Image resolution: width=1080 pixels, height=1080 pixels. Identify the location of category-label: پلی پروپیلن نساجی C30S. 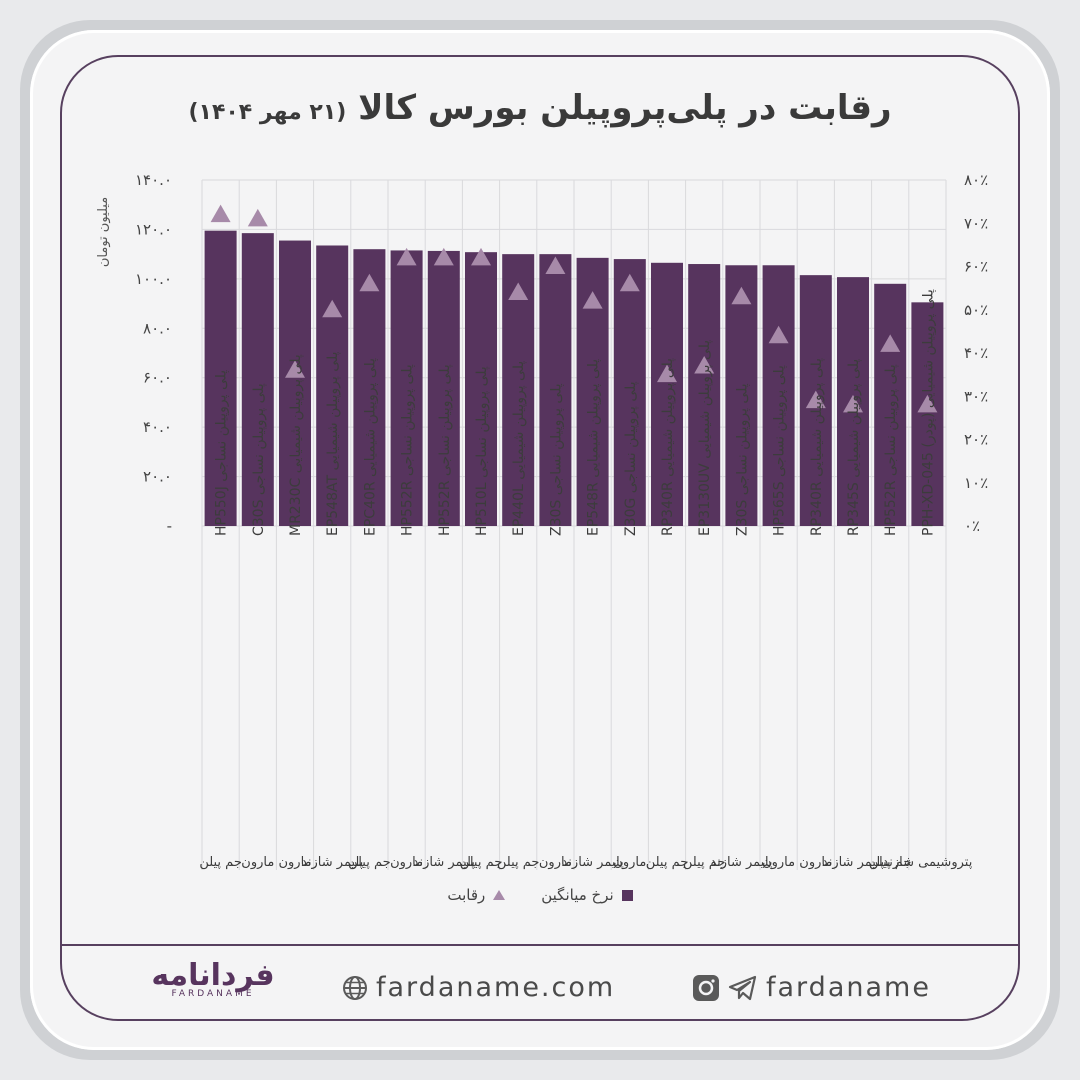
(259, 459).